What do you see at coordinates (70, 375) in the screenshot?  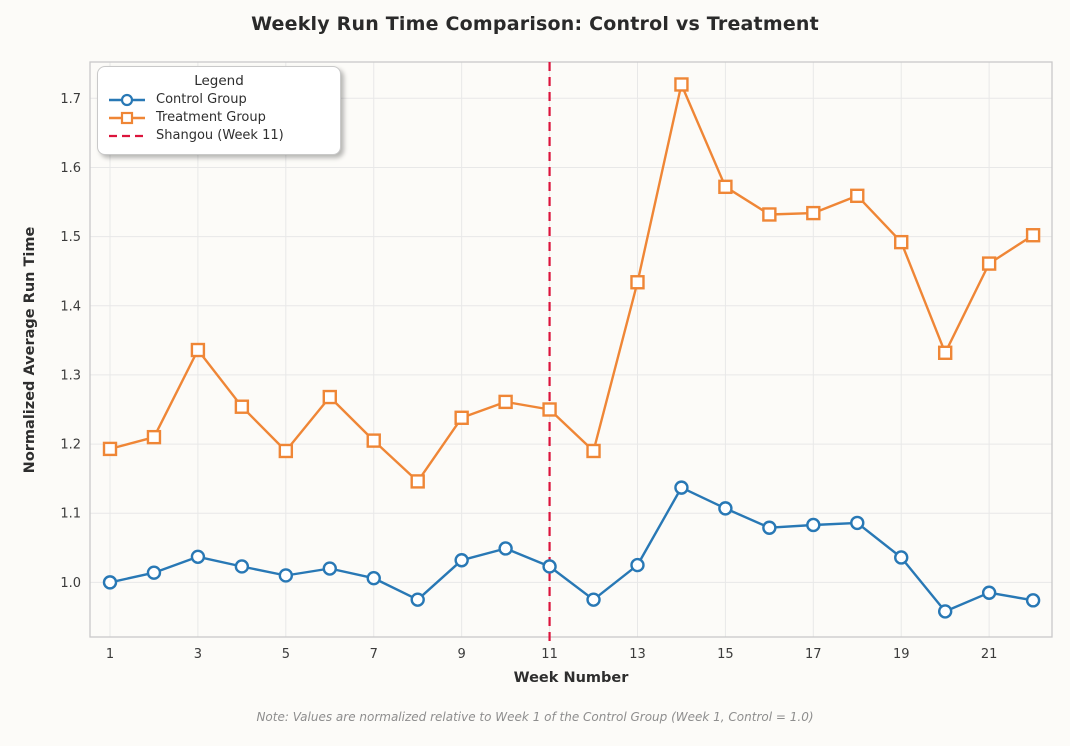 I see `y-tick-label: 1.3` at bounding box center [70, 375].